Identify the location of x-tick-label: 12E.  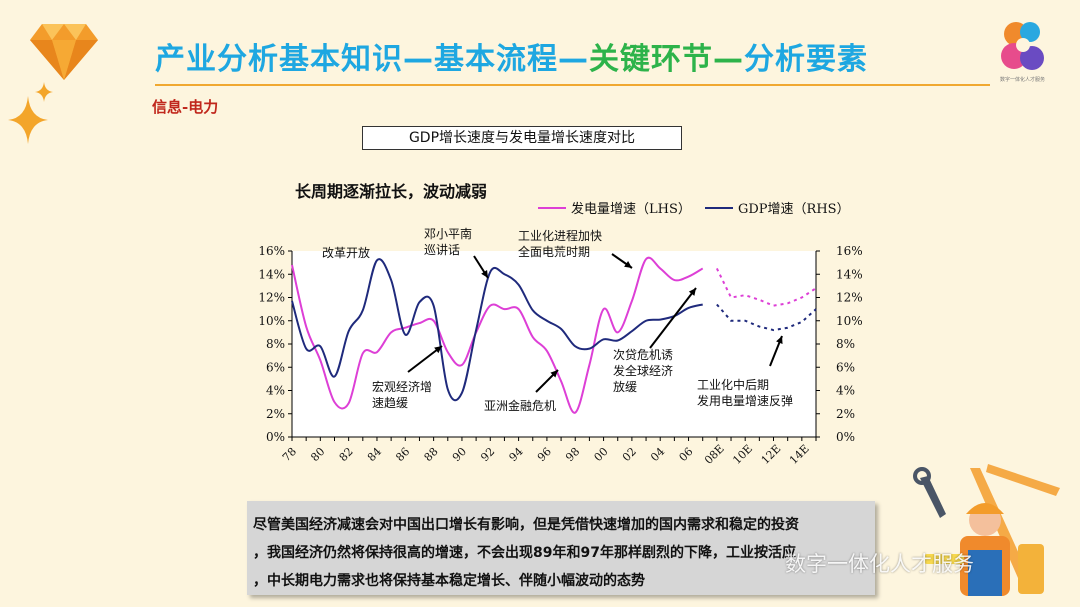
(771, 454).